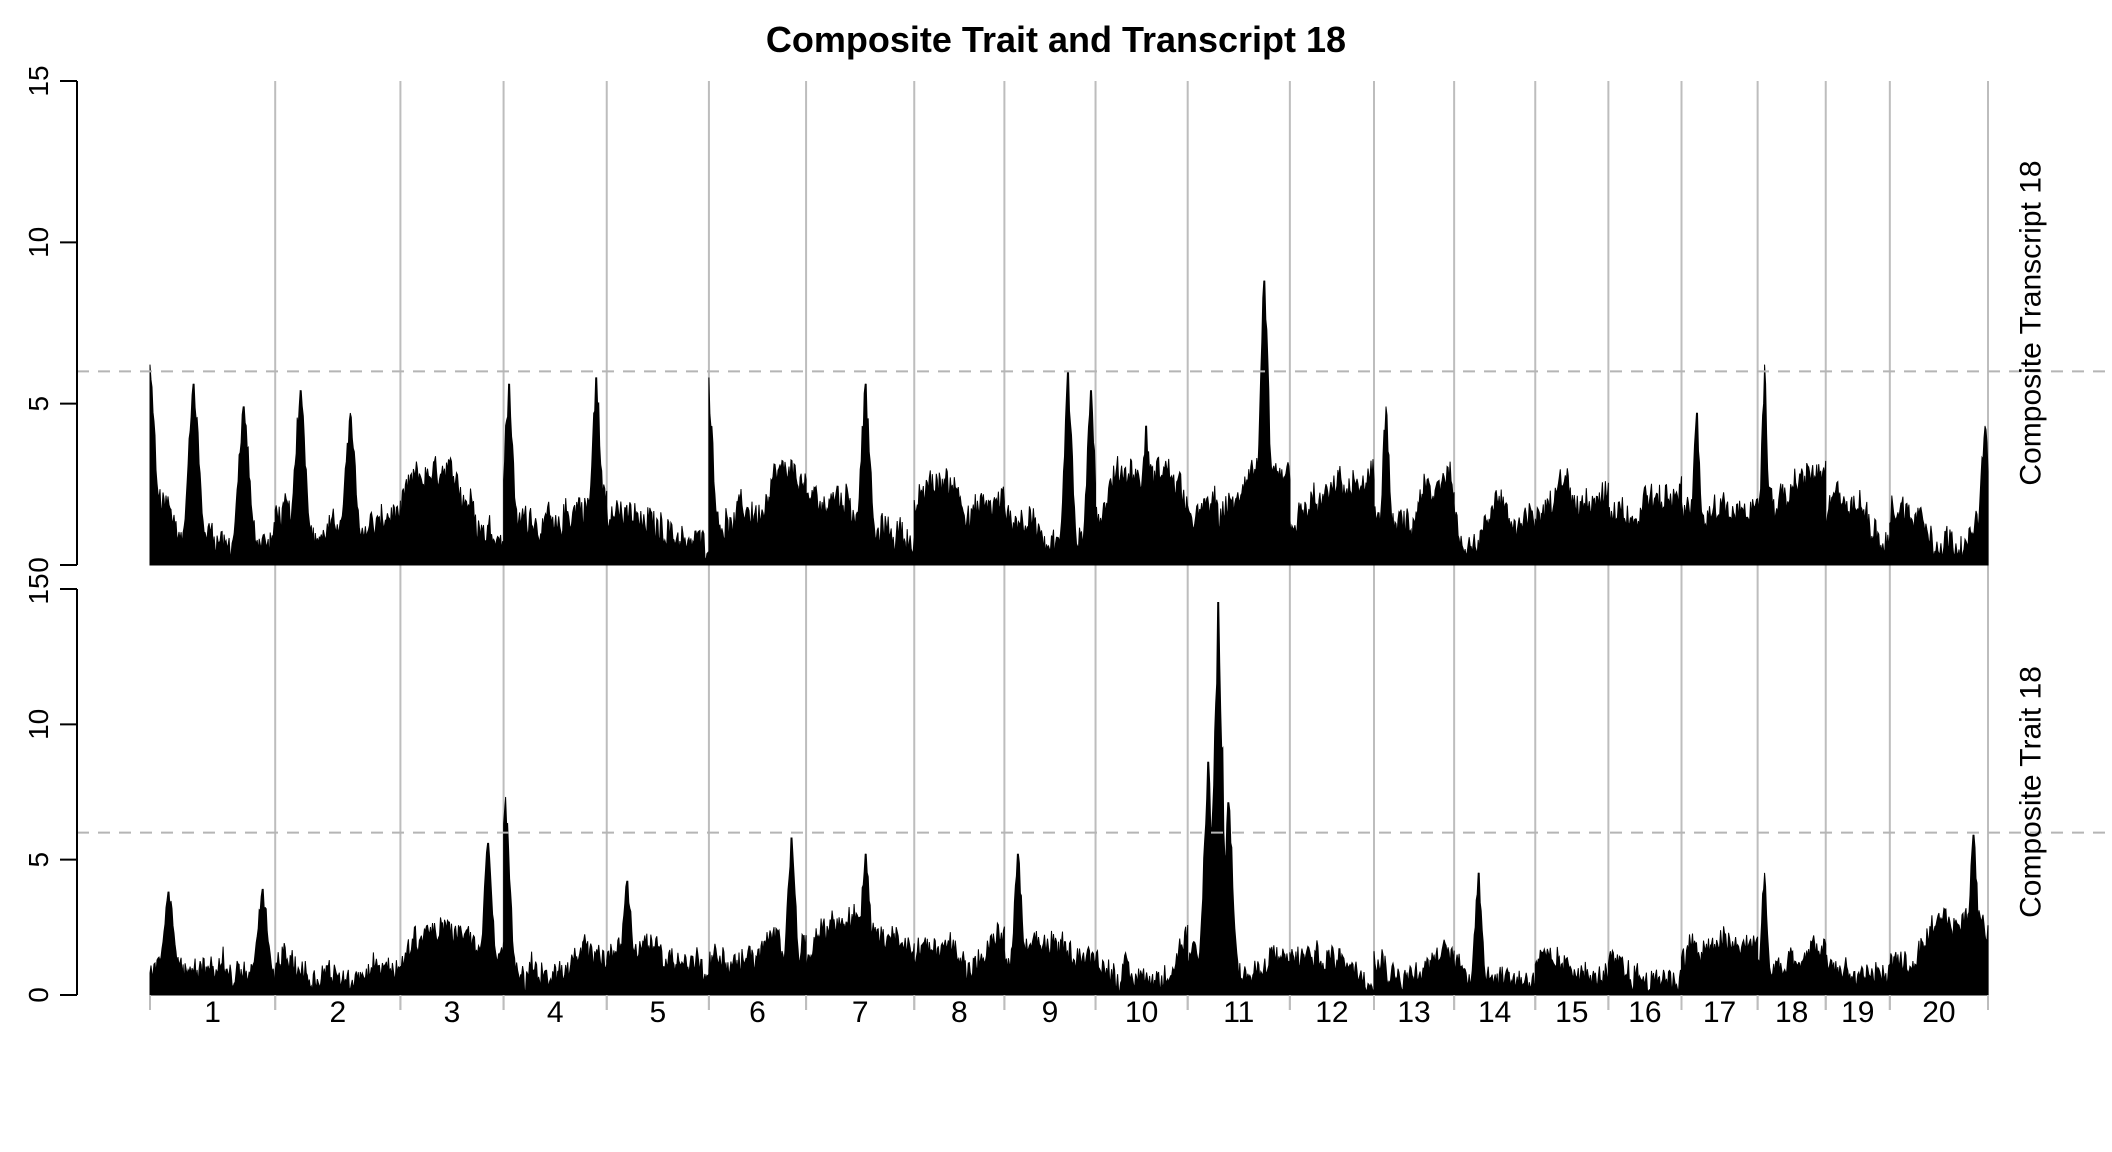 Image resolution: width=2112 pixels, height=1152 pixels. I want to click on chromosome-label-10: 10, so click(1141, 1012).